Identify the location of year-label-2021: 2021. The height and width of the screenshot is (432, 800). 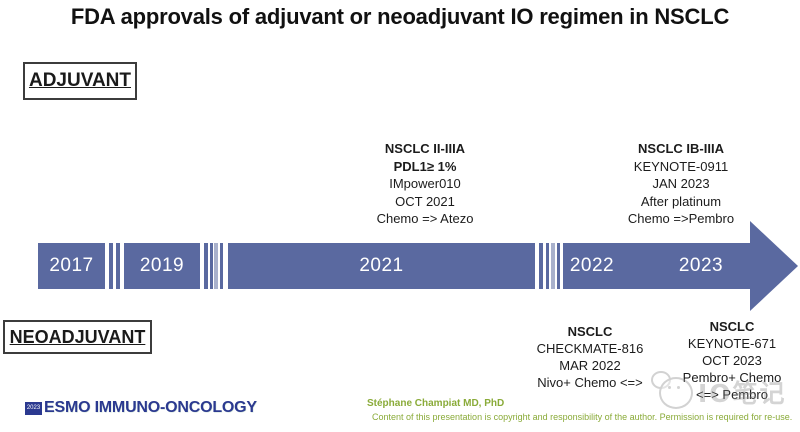
(381, 265).